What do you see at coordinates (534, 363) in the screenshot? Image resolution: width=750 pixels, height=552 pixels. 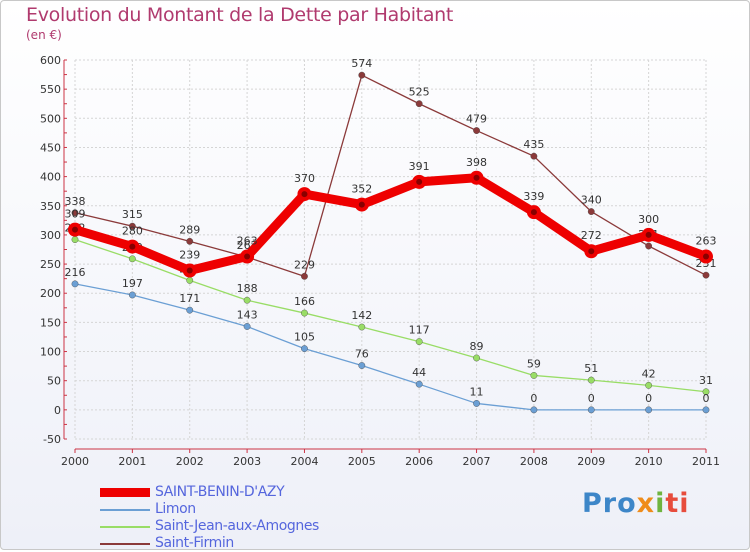 I see `series-1-data-label: 59` at bounding box center [534, 363].